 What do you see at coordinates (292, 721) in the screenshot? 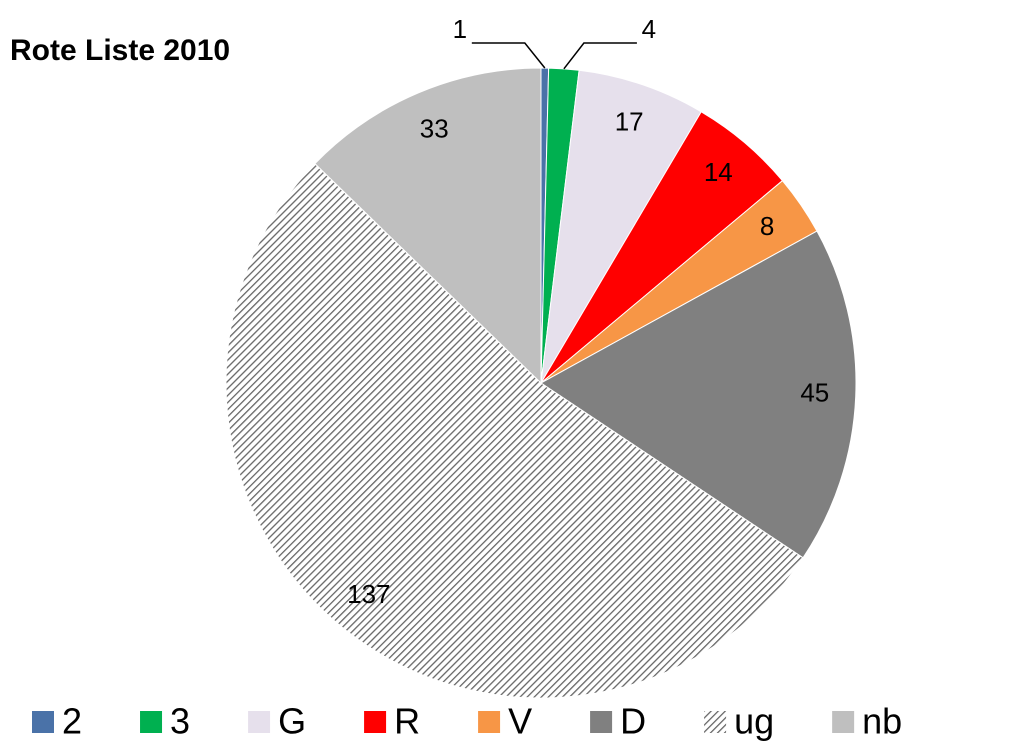
I see `legend-label: G` at bounding box center [292, 721].